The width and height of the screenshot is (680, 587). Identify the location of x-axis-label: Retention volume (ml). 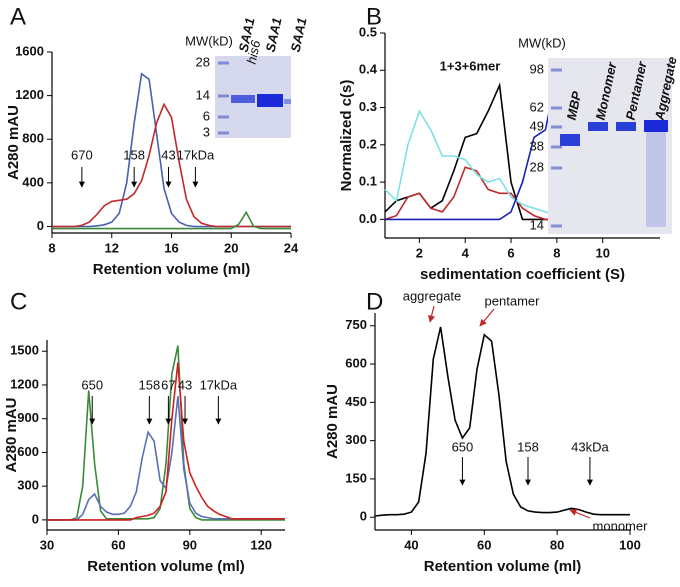
(172, 269).